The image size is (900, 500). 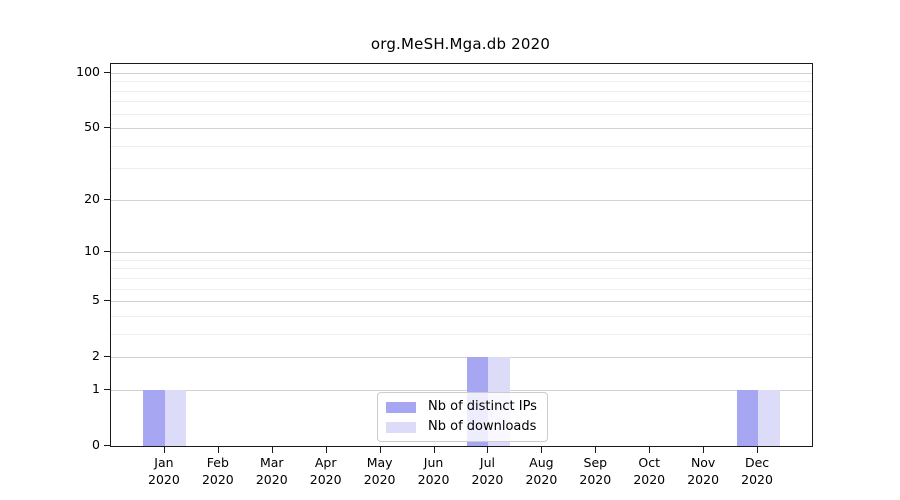 What do you see at coordinates (92, 198) in the screenshot?
I see `y-axis-tick-label: 20` at bounding box center [92, 198].